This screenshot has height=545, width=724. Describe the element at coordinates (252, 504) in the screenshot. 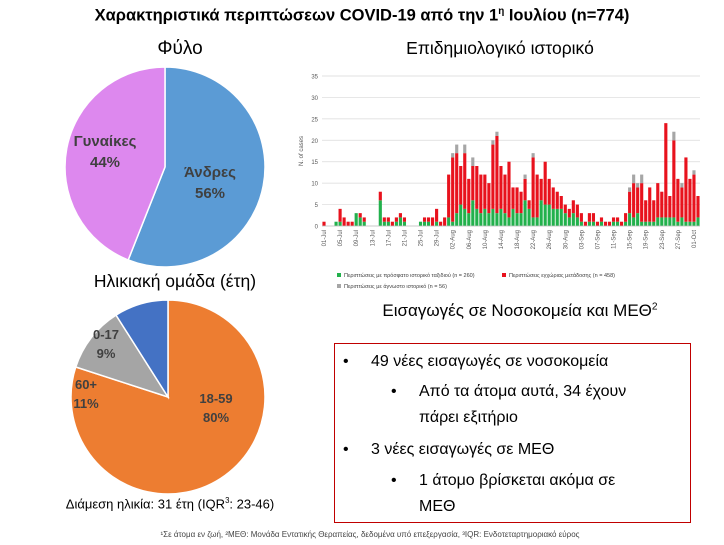

I see `median-age-range: : 23-46)` at that location.